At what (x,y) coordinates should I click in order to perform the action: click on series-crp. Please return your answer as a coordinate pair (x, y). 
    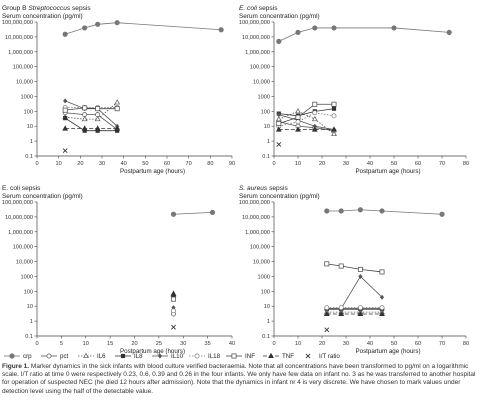
    Looking at the image, I should click on (193, 213).